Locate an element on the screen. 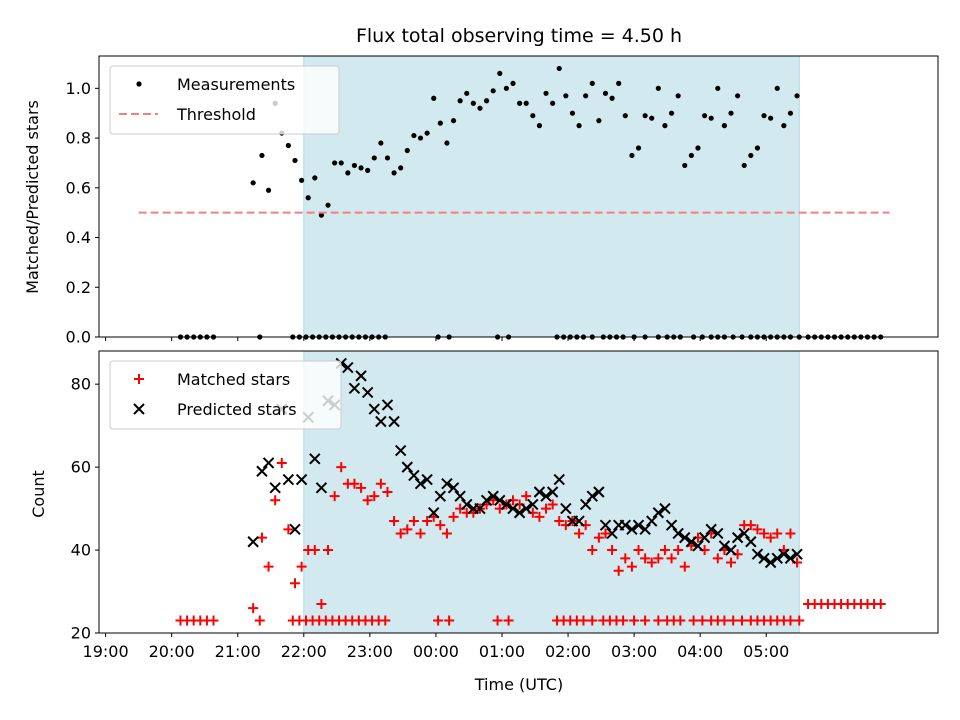  y-tick-label: 0.0 is located at coordinates (78, 337).